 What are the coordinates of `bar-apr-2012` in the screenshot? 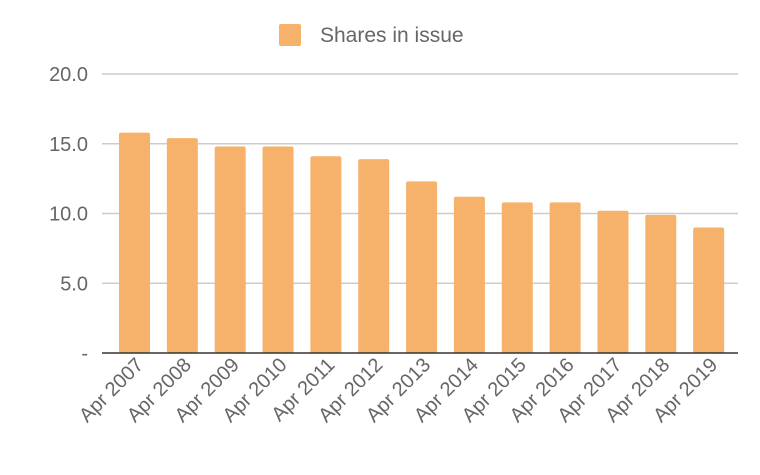 It's located at (374, 256).